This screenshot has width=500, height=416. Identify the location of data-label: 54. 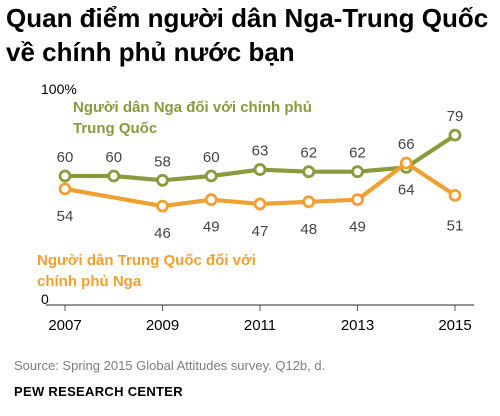
(65, 216).